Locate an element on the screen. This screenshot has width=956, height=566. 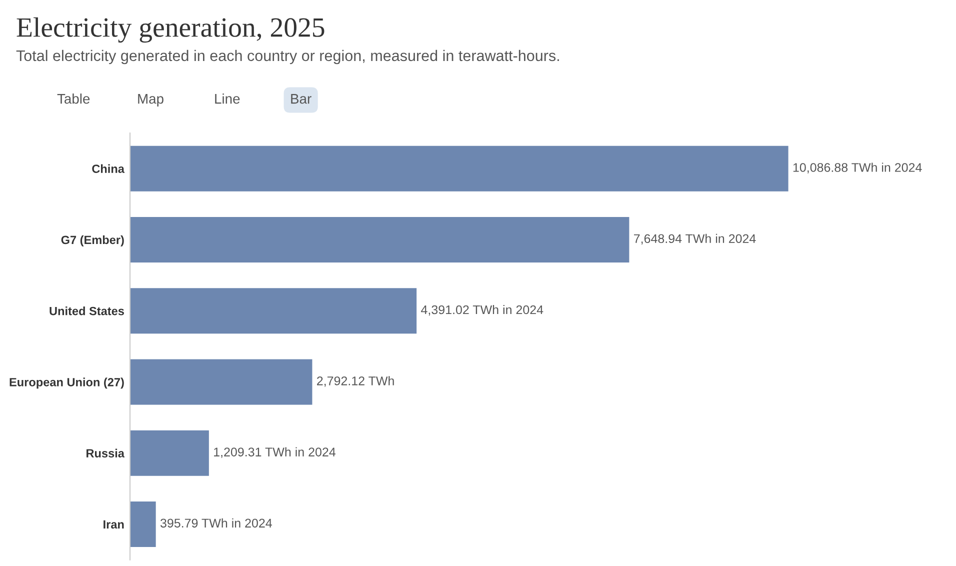
chart-subtitle: Total electricity generated in each country or region, measured in terawatt-hours. is located at coordinates (287, 57).